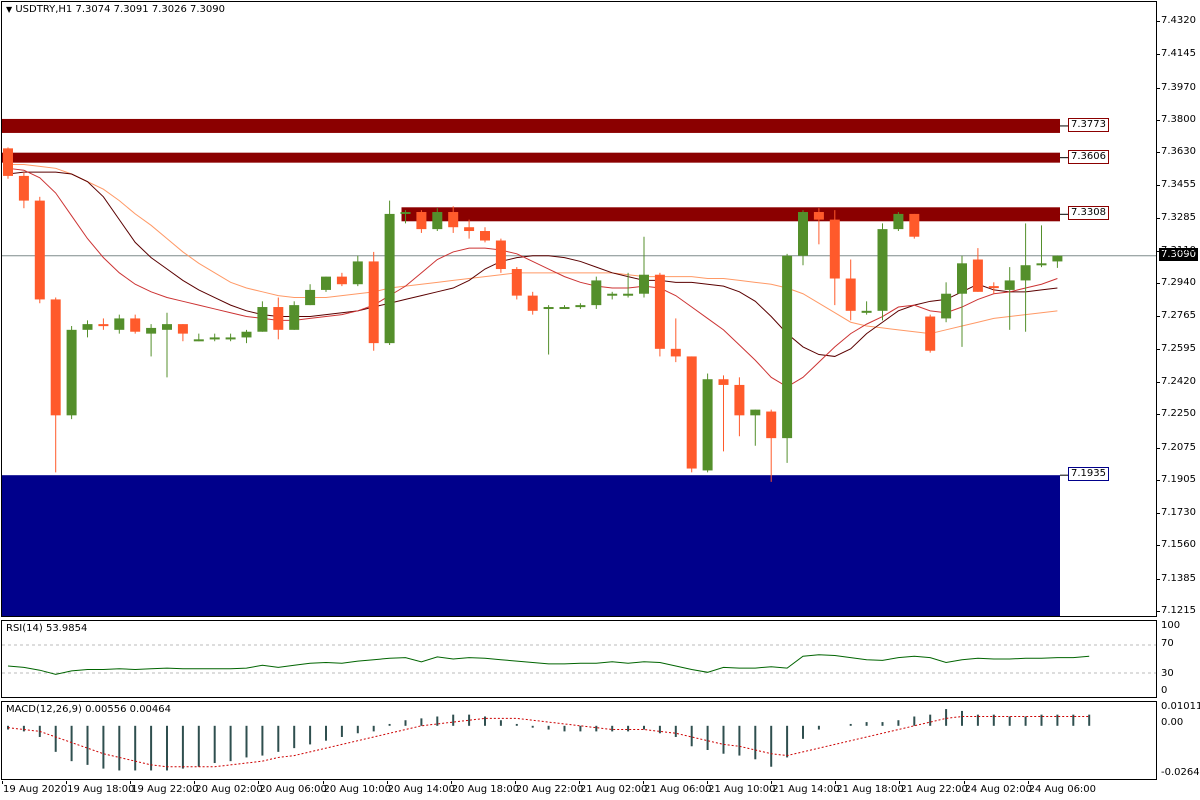 The height and width of the screenshot is (800, 1200). Describe the element at coordinates (1178, 316) in the screenshot. I see `price-axis-label: 7.2765` at that location.